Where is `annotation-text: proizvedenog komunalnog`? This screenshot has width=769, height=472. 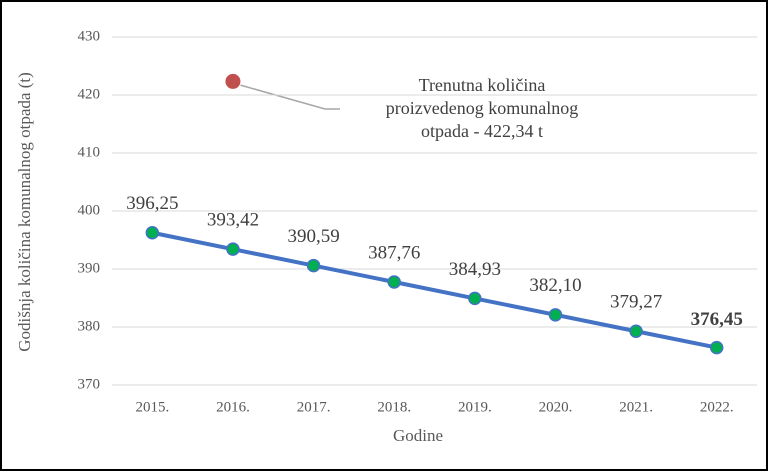 annotation-text: proizvedenog komunalnog is located at coordinates (482, 108).